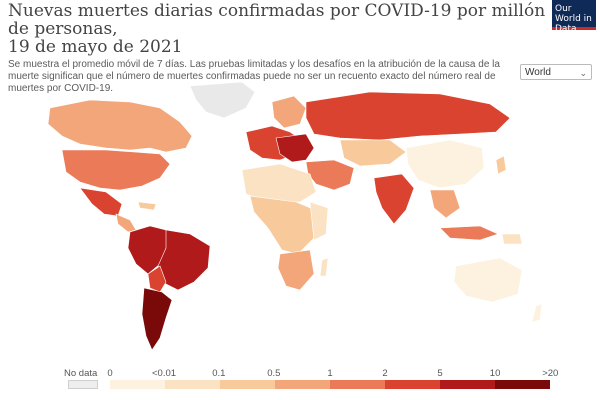 Image resolution: width=600 pixels, height=400 pixels. I want to click on country-brazil, so click(184, 260).